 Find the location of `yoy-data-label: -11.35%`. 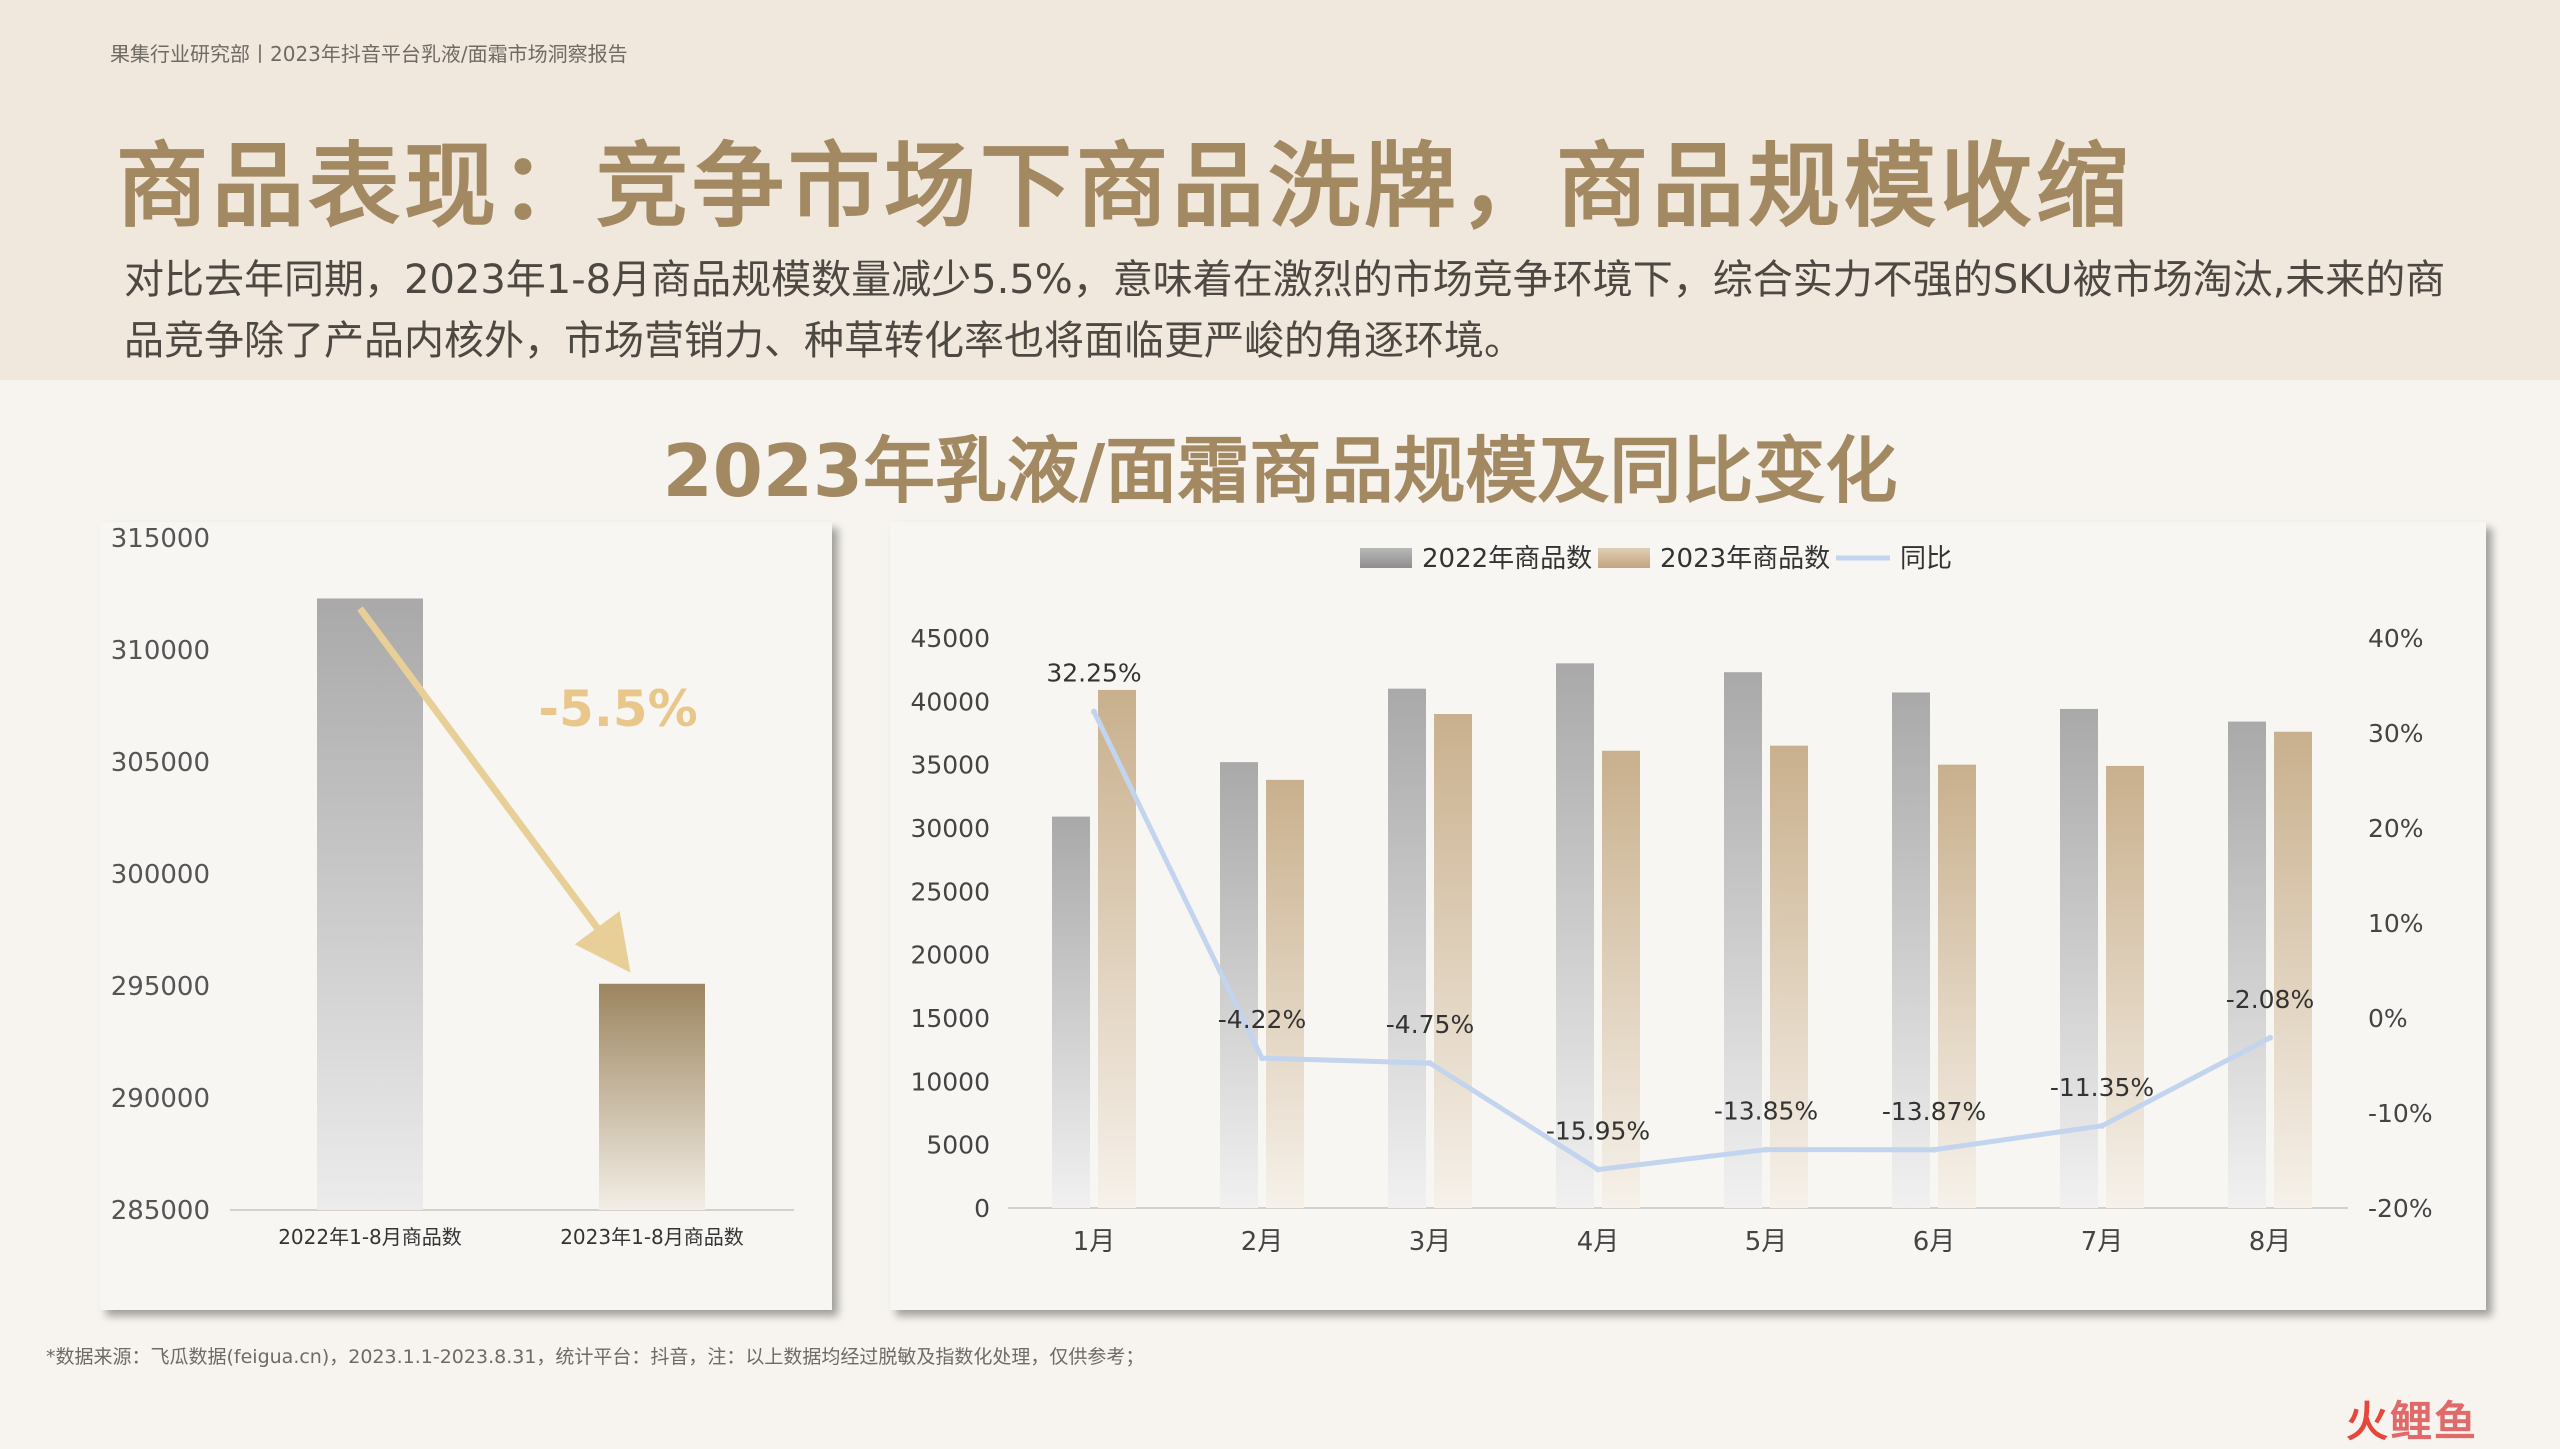

yoy-data-label: -11.35% is located at coordinates (2102, 1087).